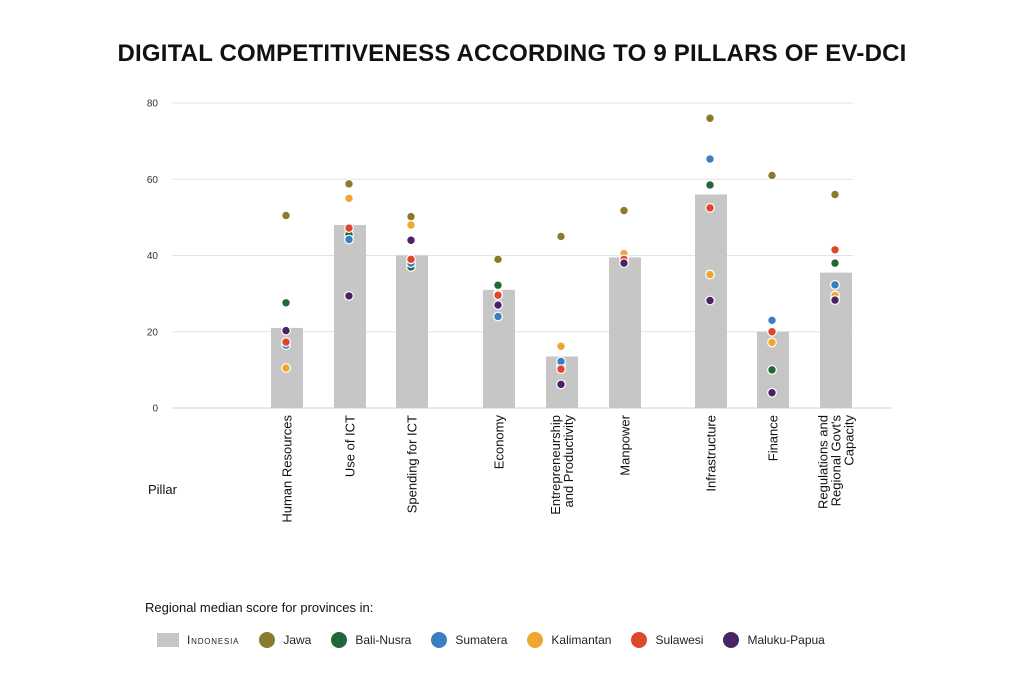  What do you see at coordinates (153, 104) in the screenshot?
I see `y-tick-label: 80` at bounding box center [153, 104].